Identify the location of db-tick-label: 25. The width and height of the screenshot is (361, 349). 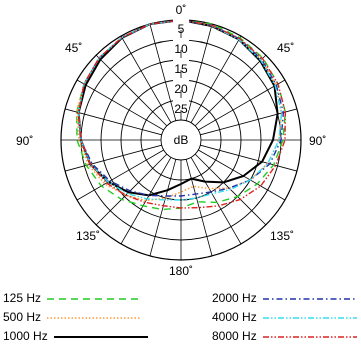
(181, 109).